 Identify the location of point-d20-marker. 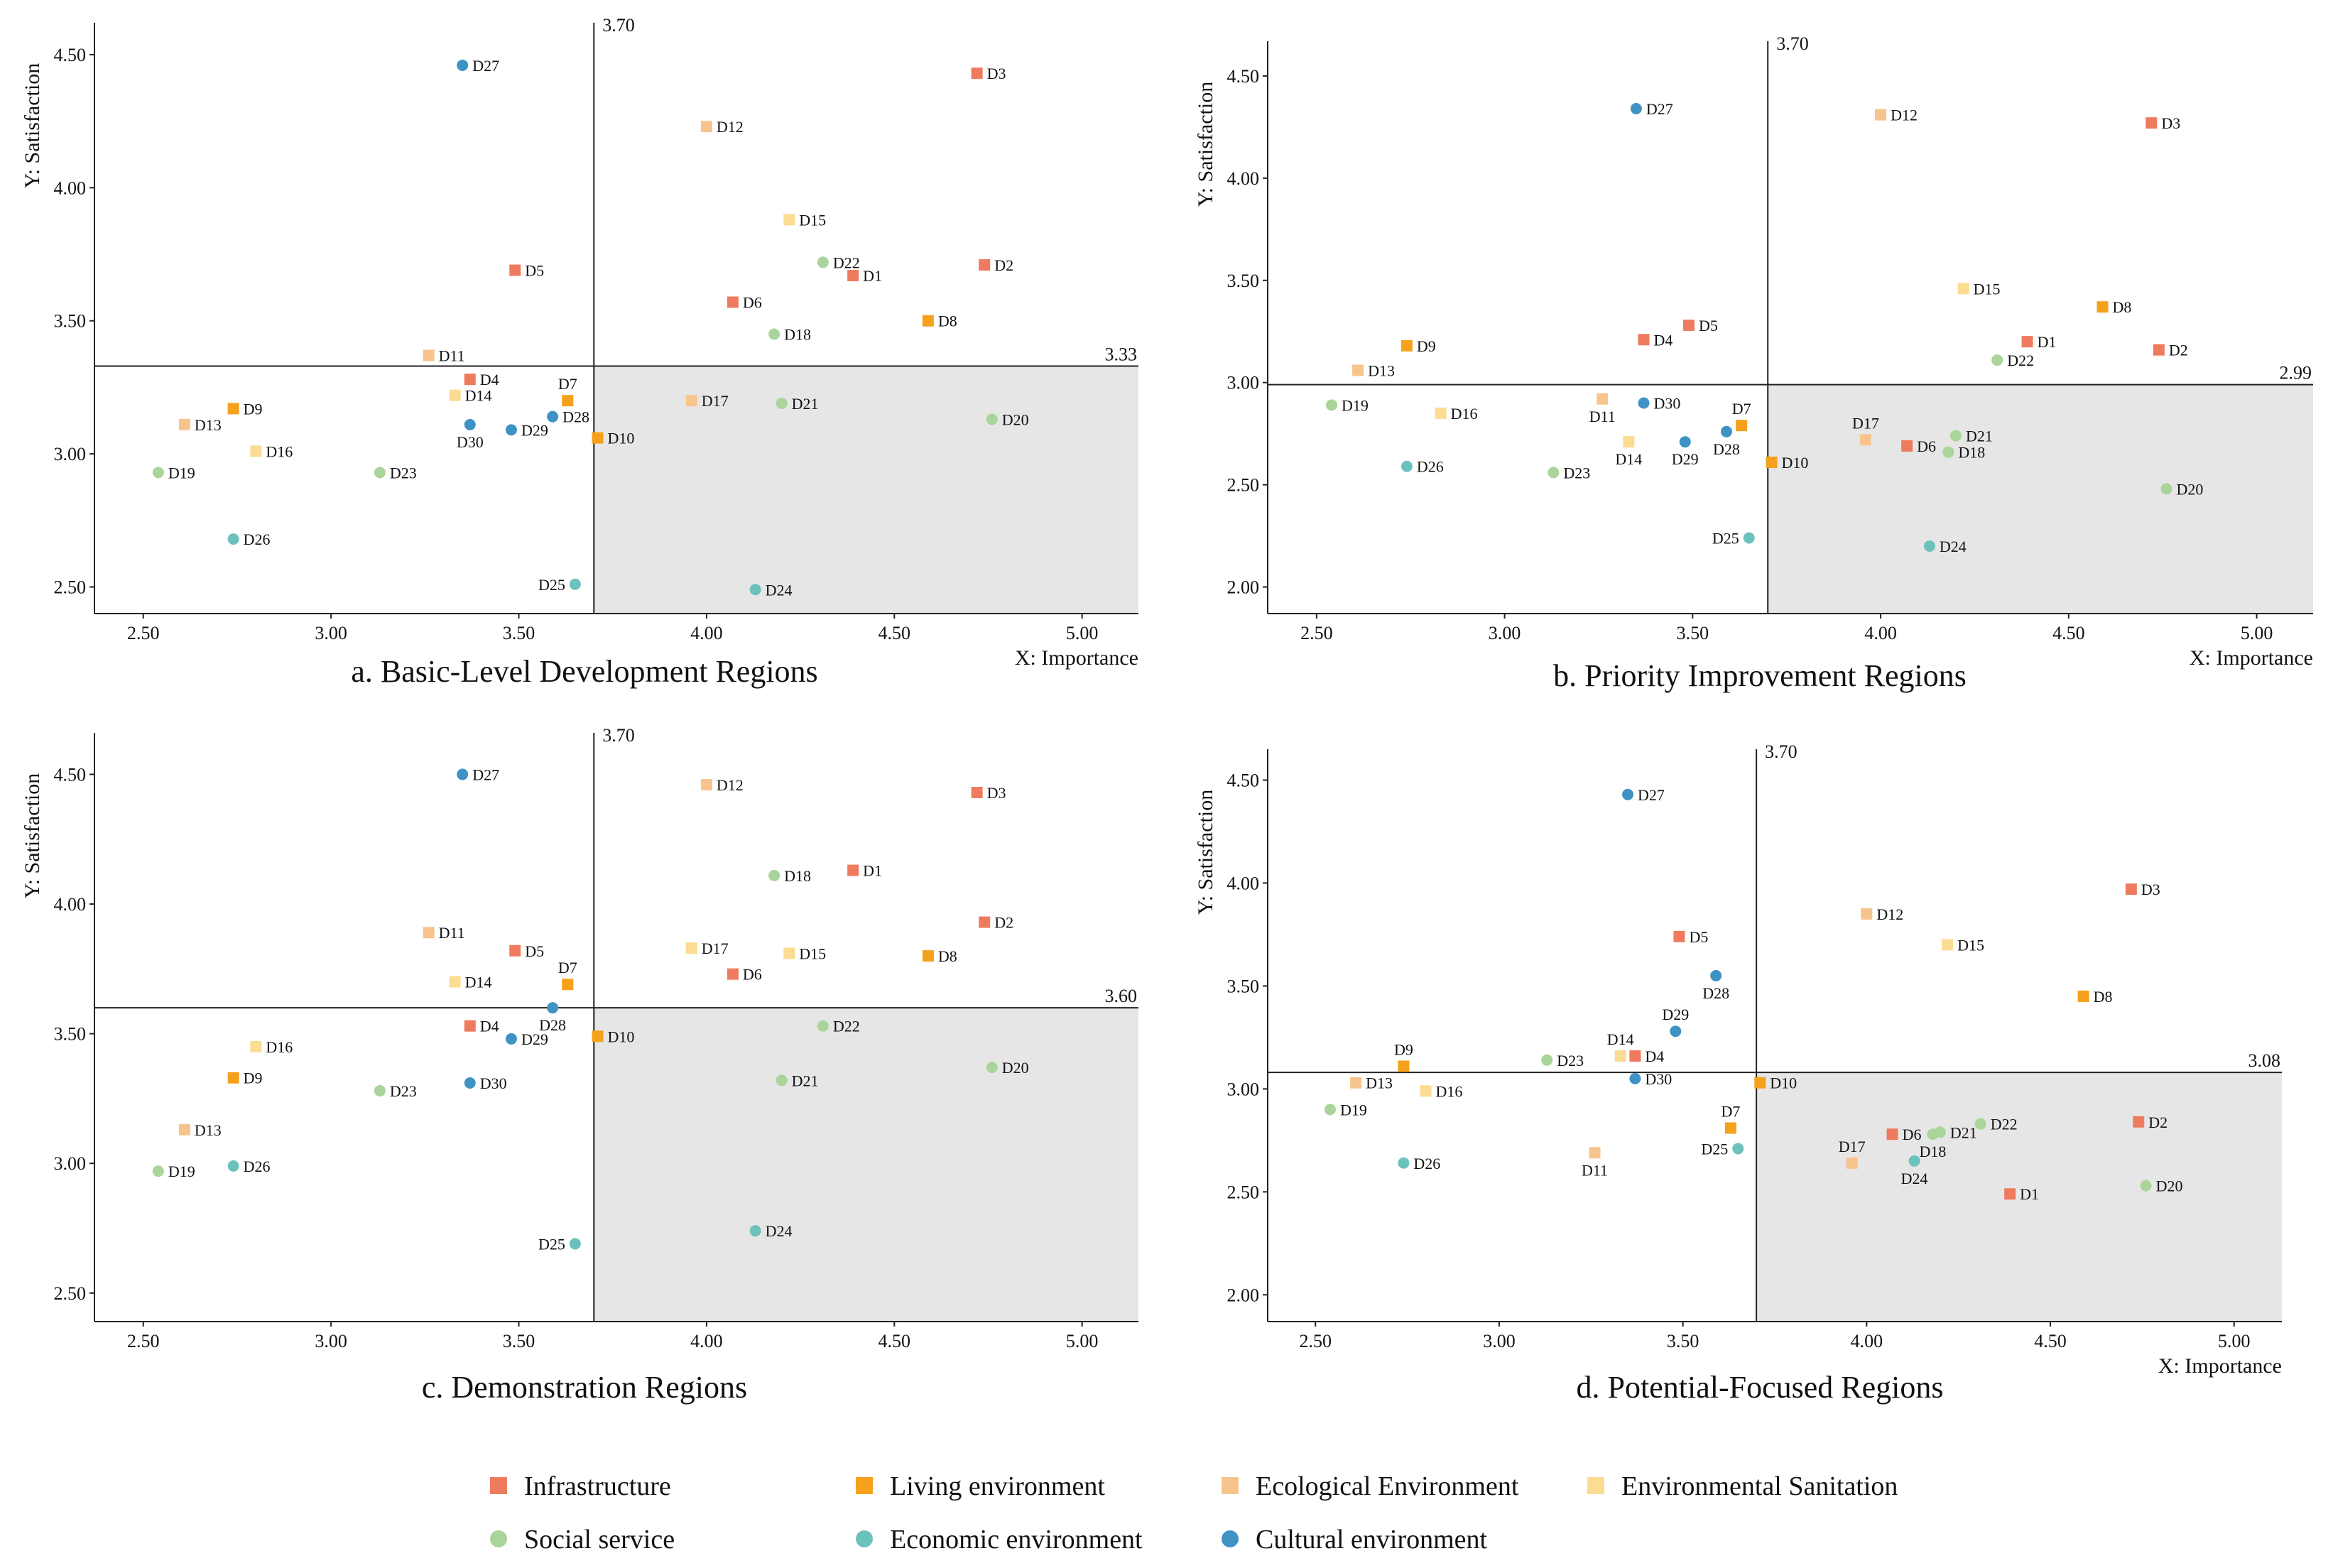
(2166, 489).